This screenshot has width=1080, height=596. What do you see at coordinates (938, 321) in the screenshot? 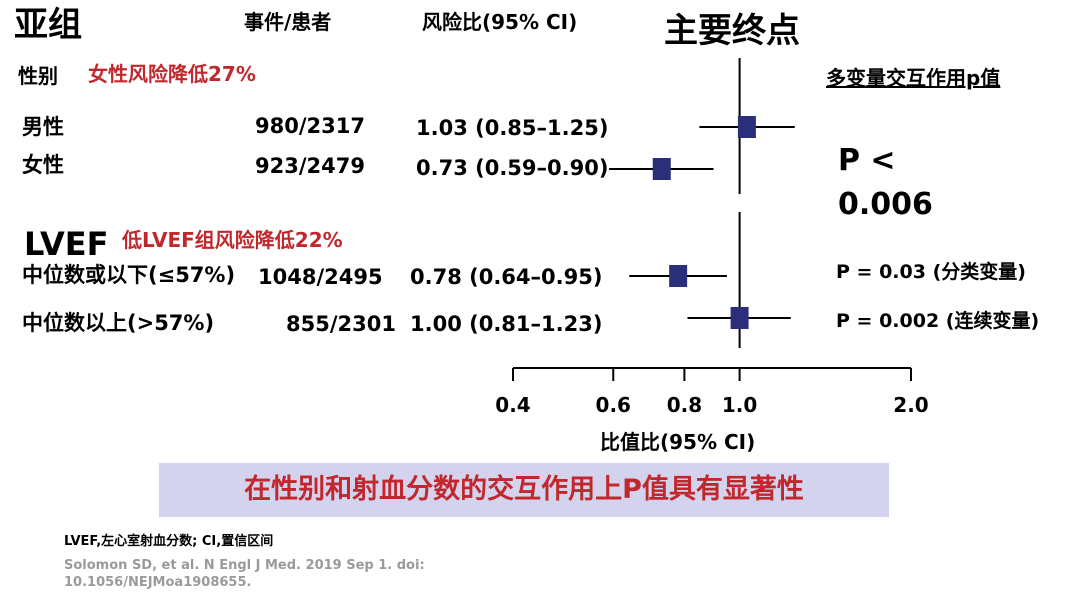
I see `p-value-lvef-continuous: P = 0.002 (连续变量)` at bounding box center [938, 321].